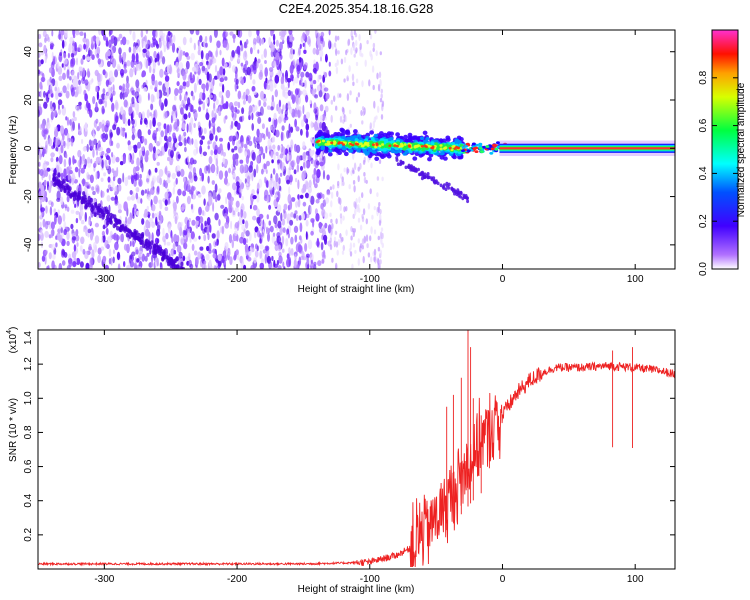  What do you see at coordinates (411, 166) in the screenshot?
I see `branch-blob` at bounding box center [411, 166].